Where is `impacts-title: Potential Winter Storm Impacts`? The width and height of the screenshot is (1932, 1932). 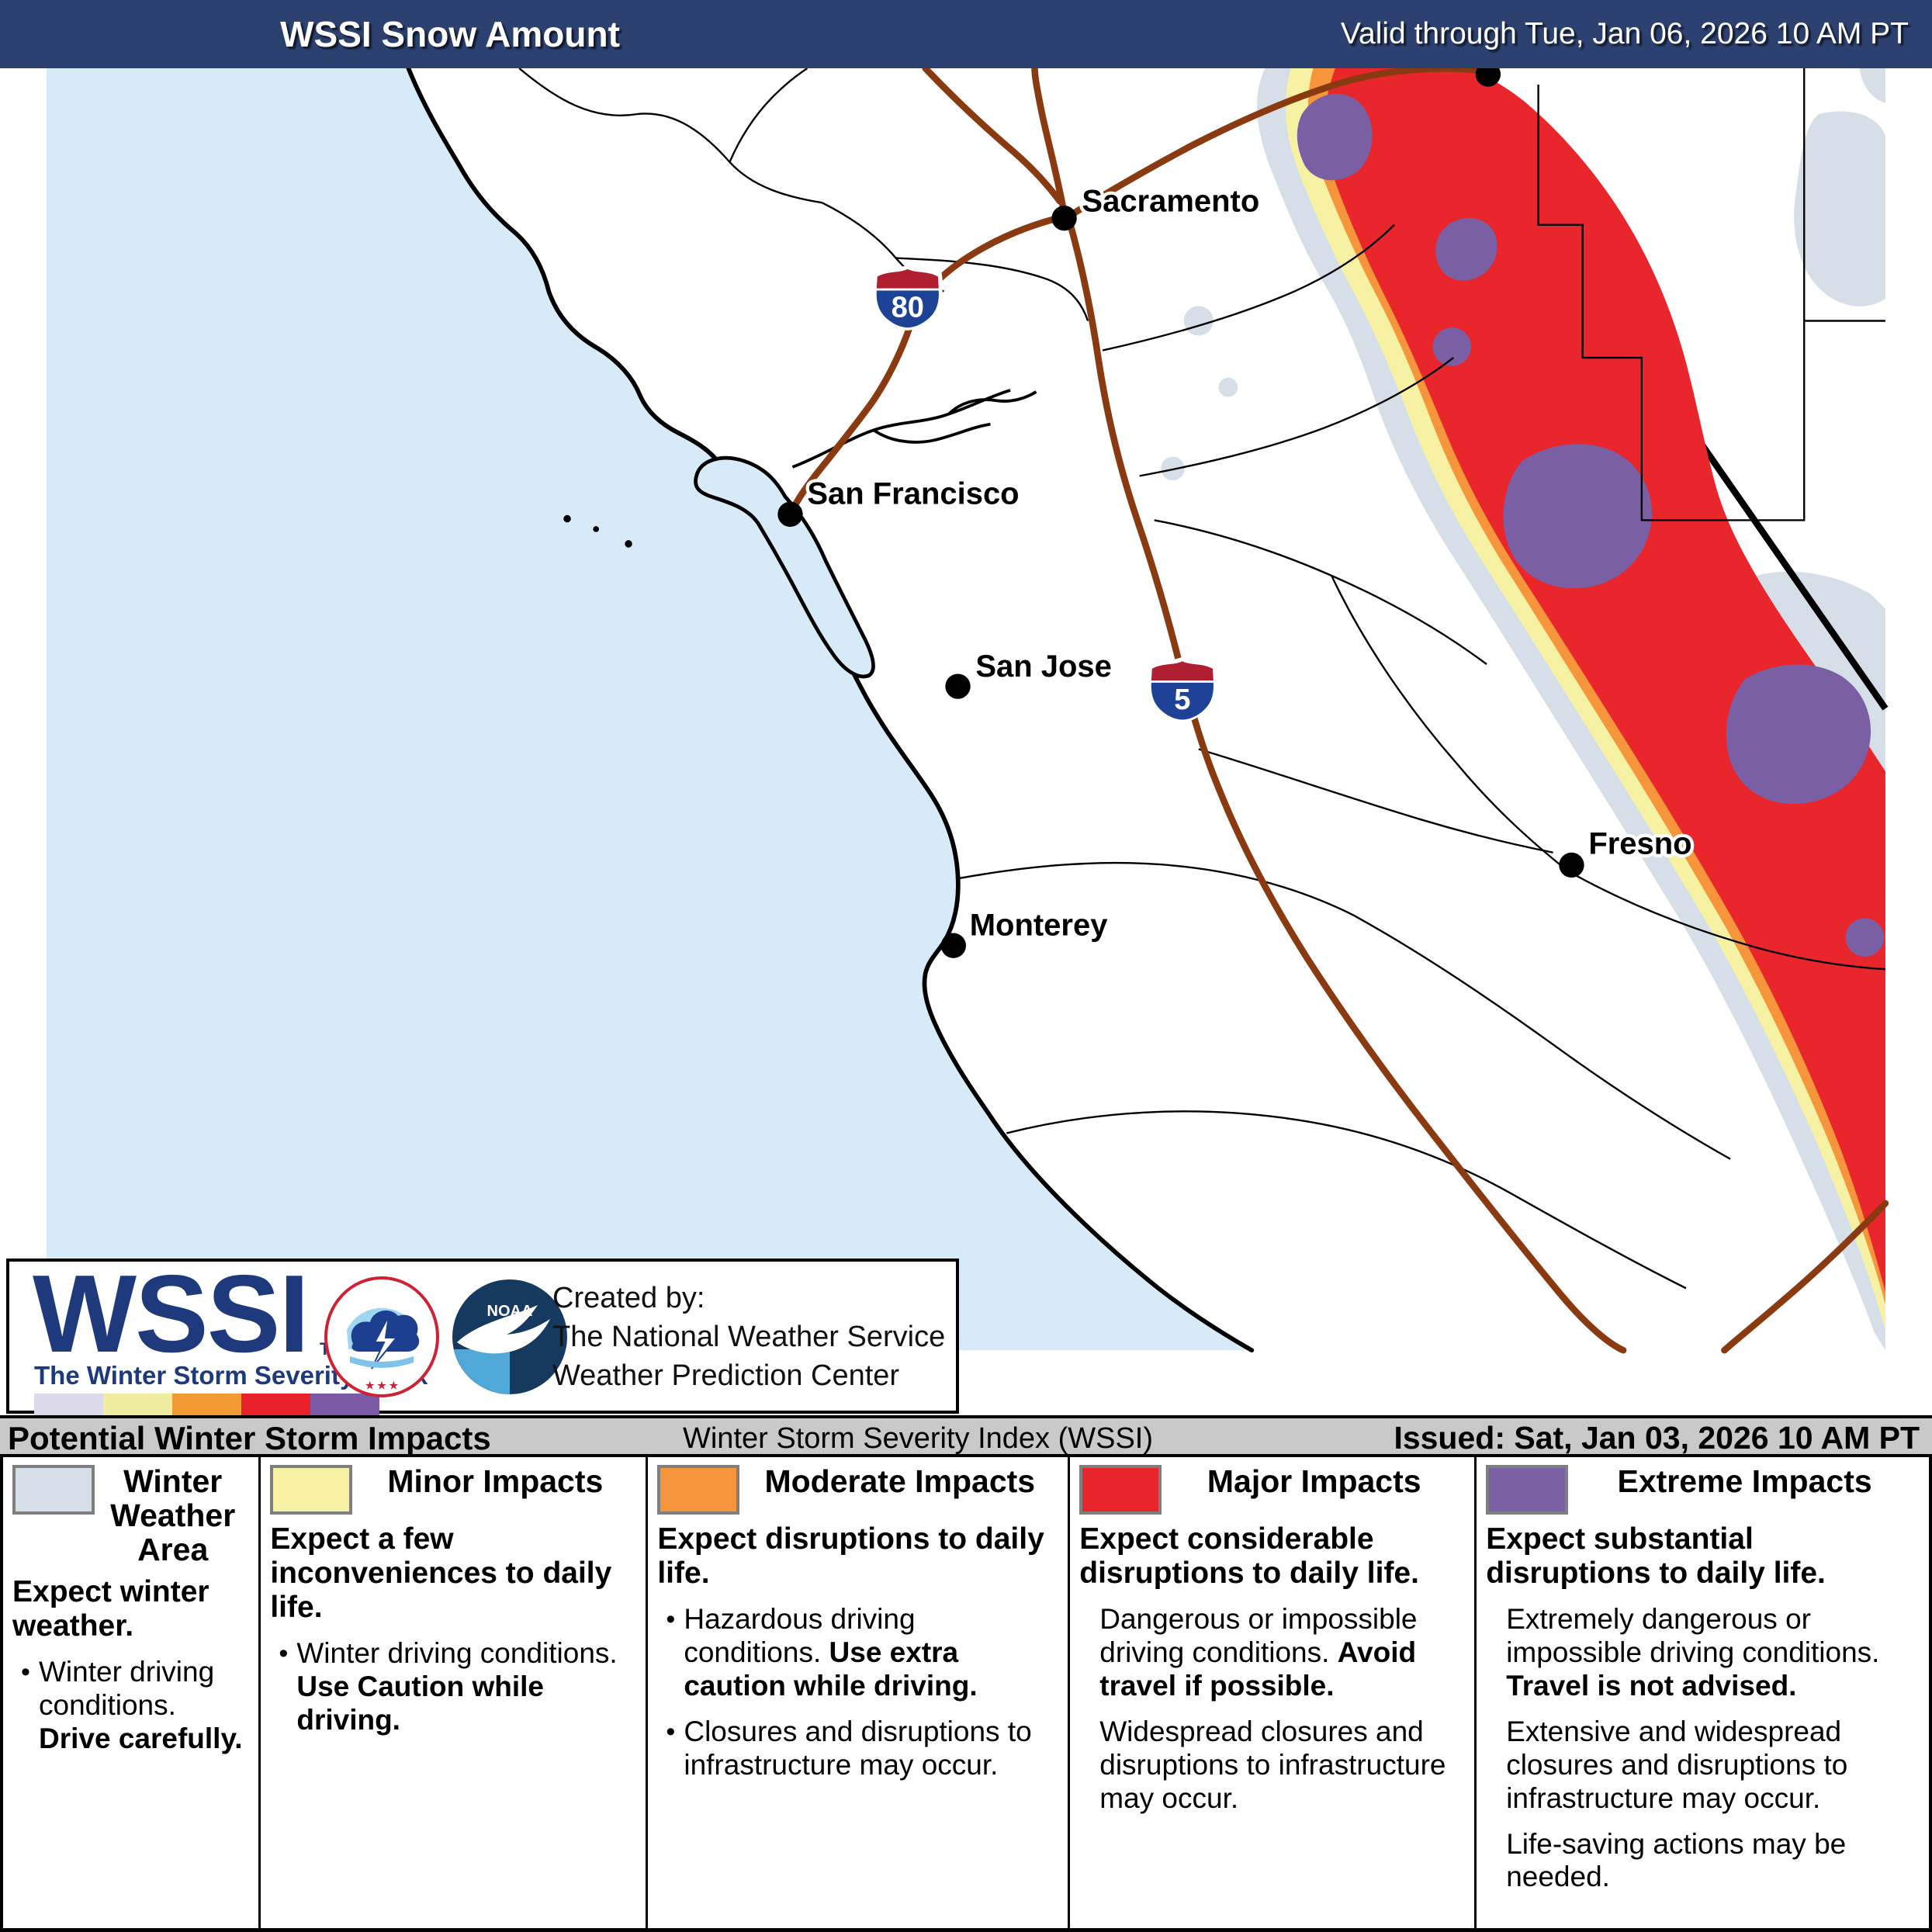
impacts-title: Potential Winter Storm Impacts is located at coordinates (249, 1438).